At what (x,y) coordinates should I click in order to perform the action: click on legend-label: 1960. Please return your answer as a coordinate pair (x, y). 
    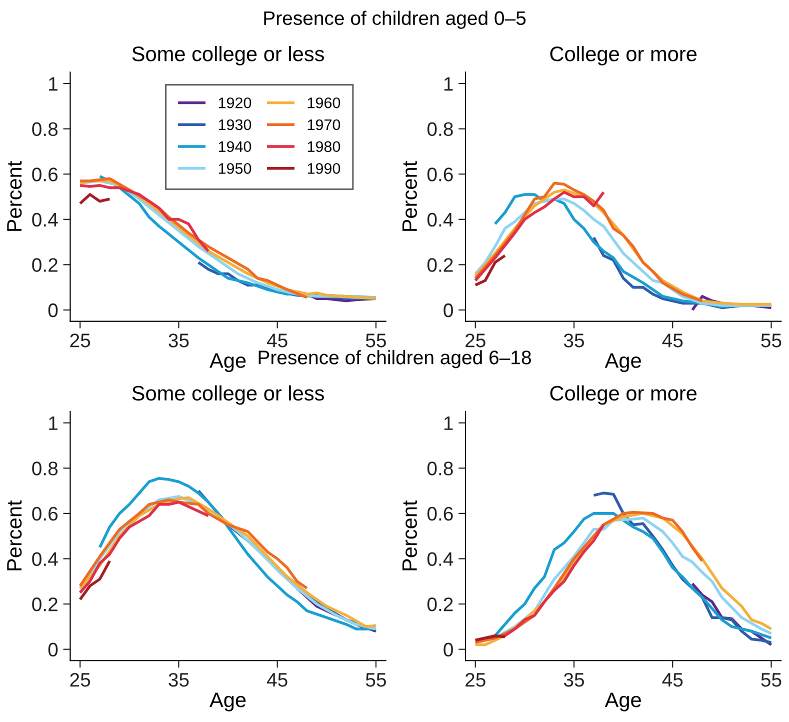
    Looking at the image, I should click on (324, 102).